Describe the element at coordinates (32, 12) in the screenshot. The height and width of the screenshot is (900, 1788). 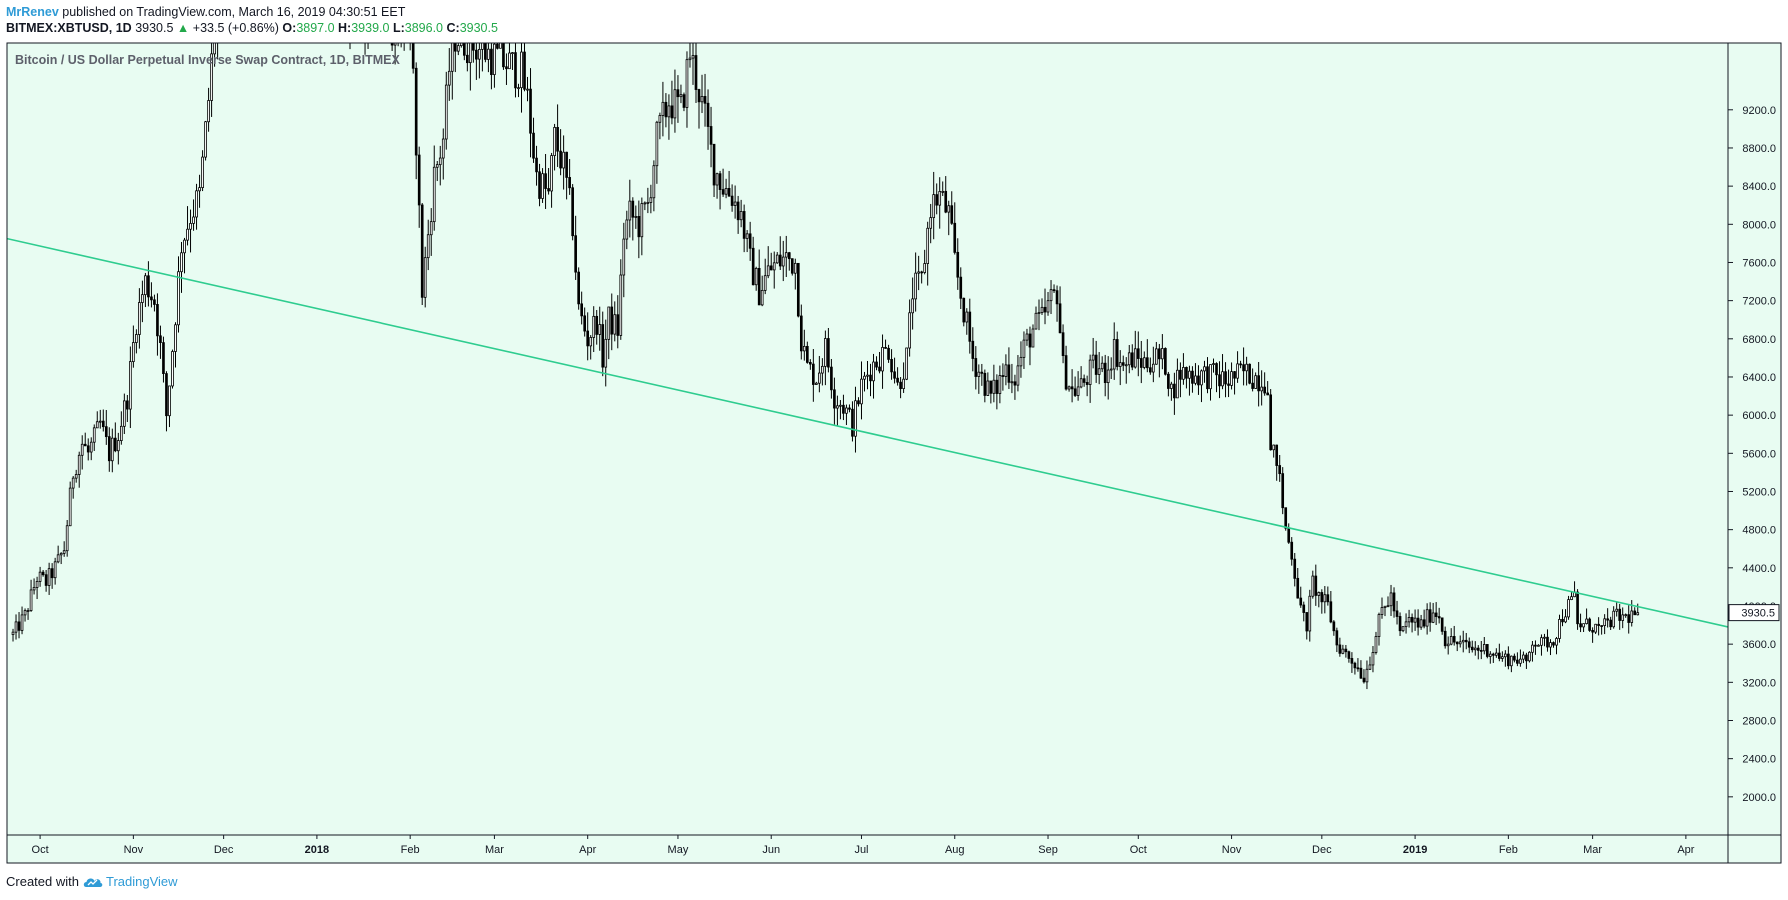
I see `author-link: MrRenev` at that location.